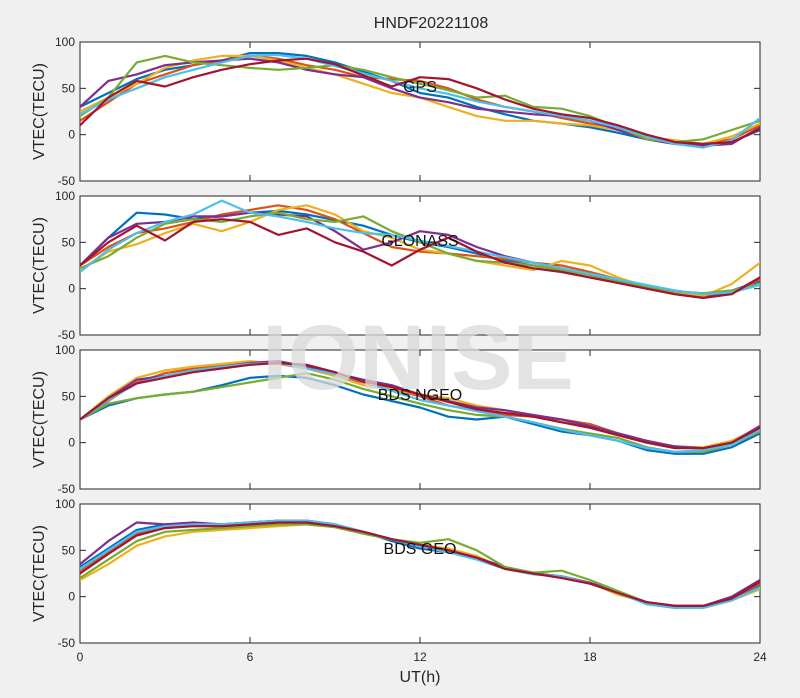 The width and height of the screenshot is (800, 698). I want to click on x-axis-title: UT(h), so click(420, 677).